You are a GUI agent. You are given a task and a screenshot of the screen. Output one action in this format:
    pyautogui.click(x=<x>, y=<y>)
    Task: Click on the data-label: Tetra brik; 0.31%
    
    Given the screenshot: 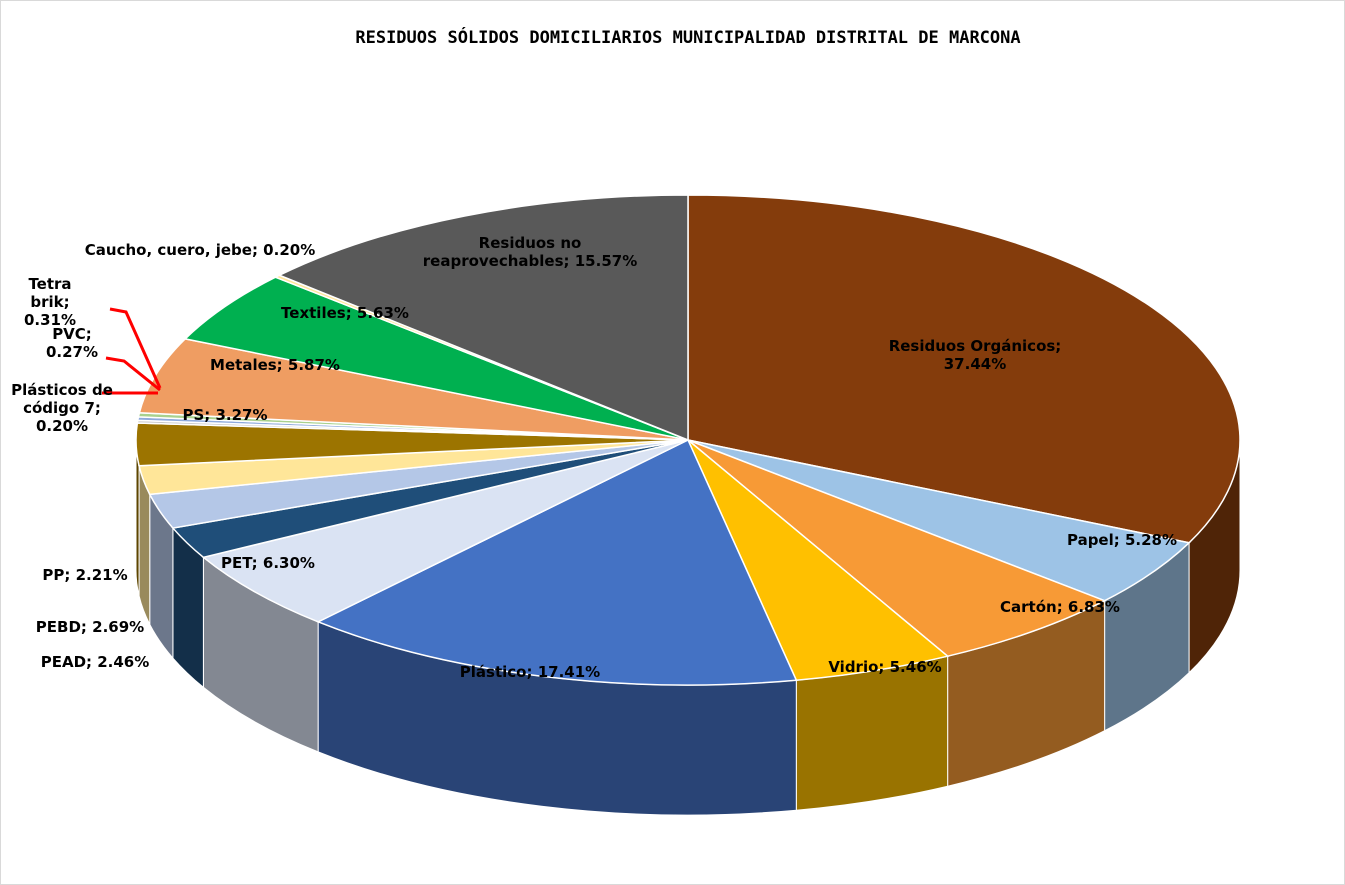 What is the action you would take?
    pyautogui.click(x=50, y=302)
    